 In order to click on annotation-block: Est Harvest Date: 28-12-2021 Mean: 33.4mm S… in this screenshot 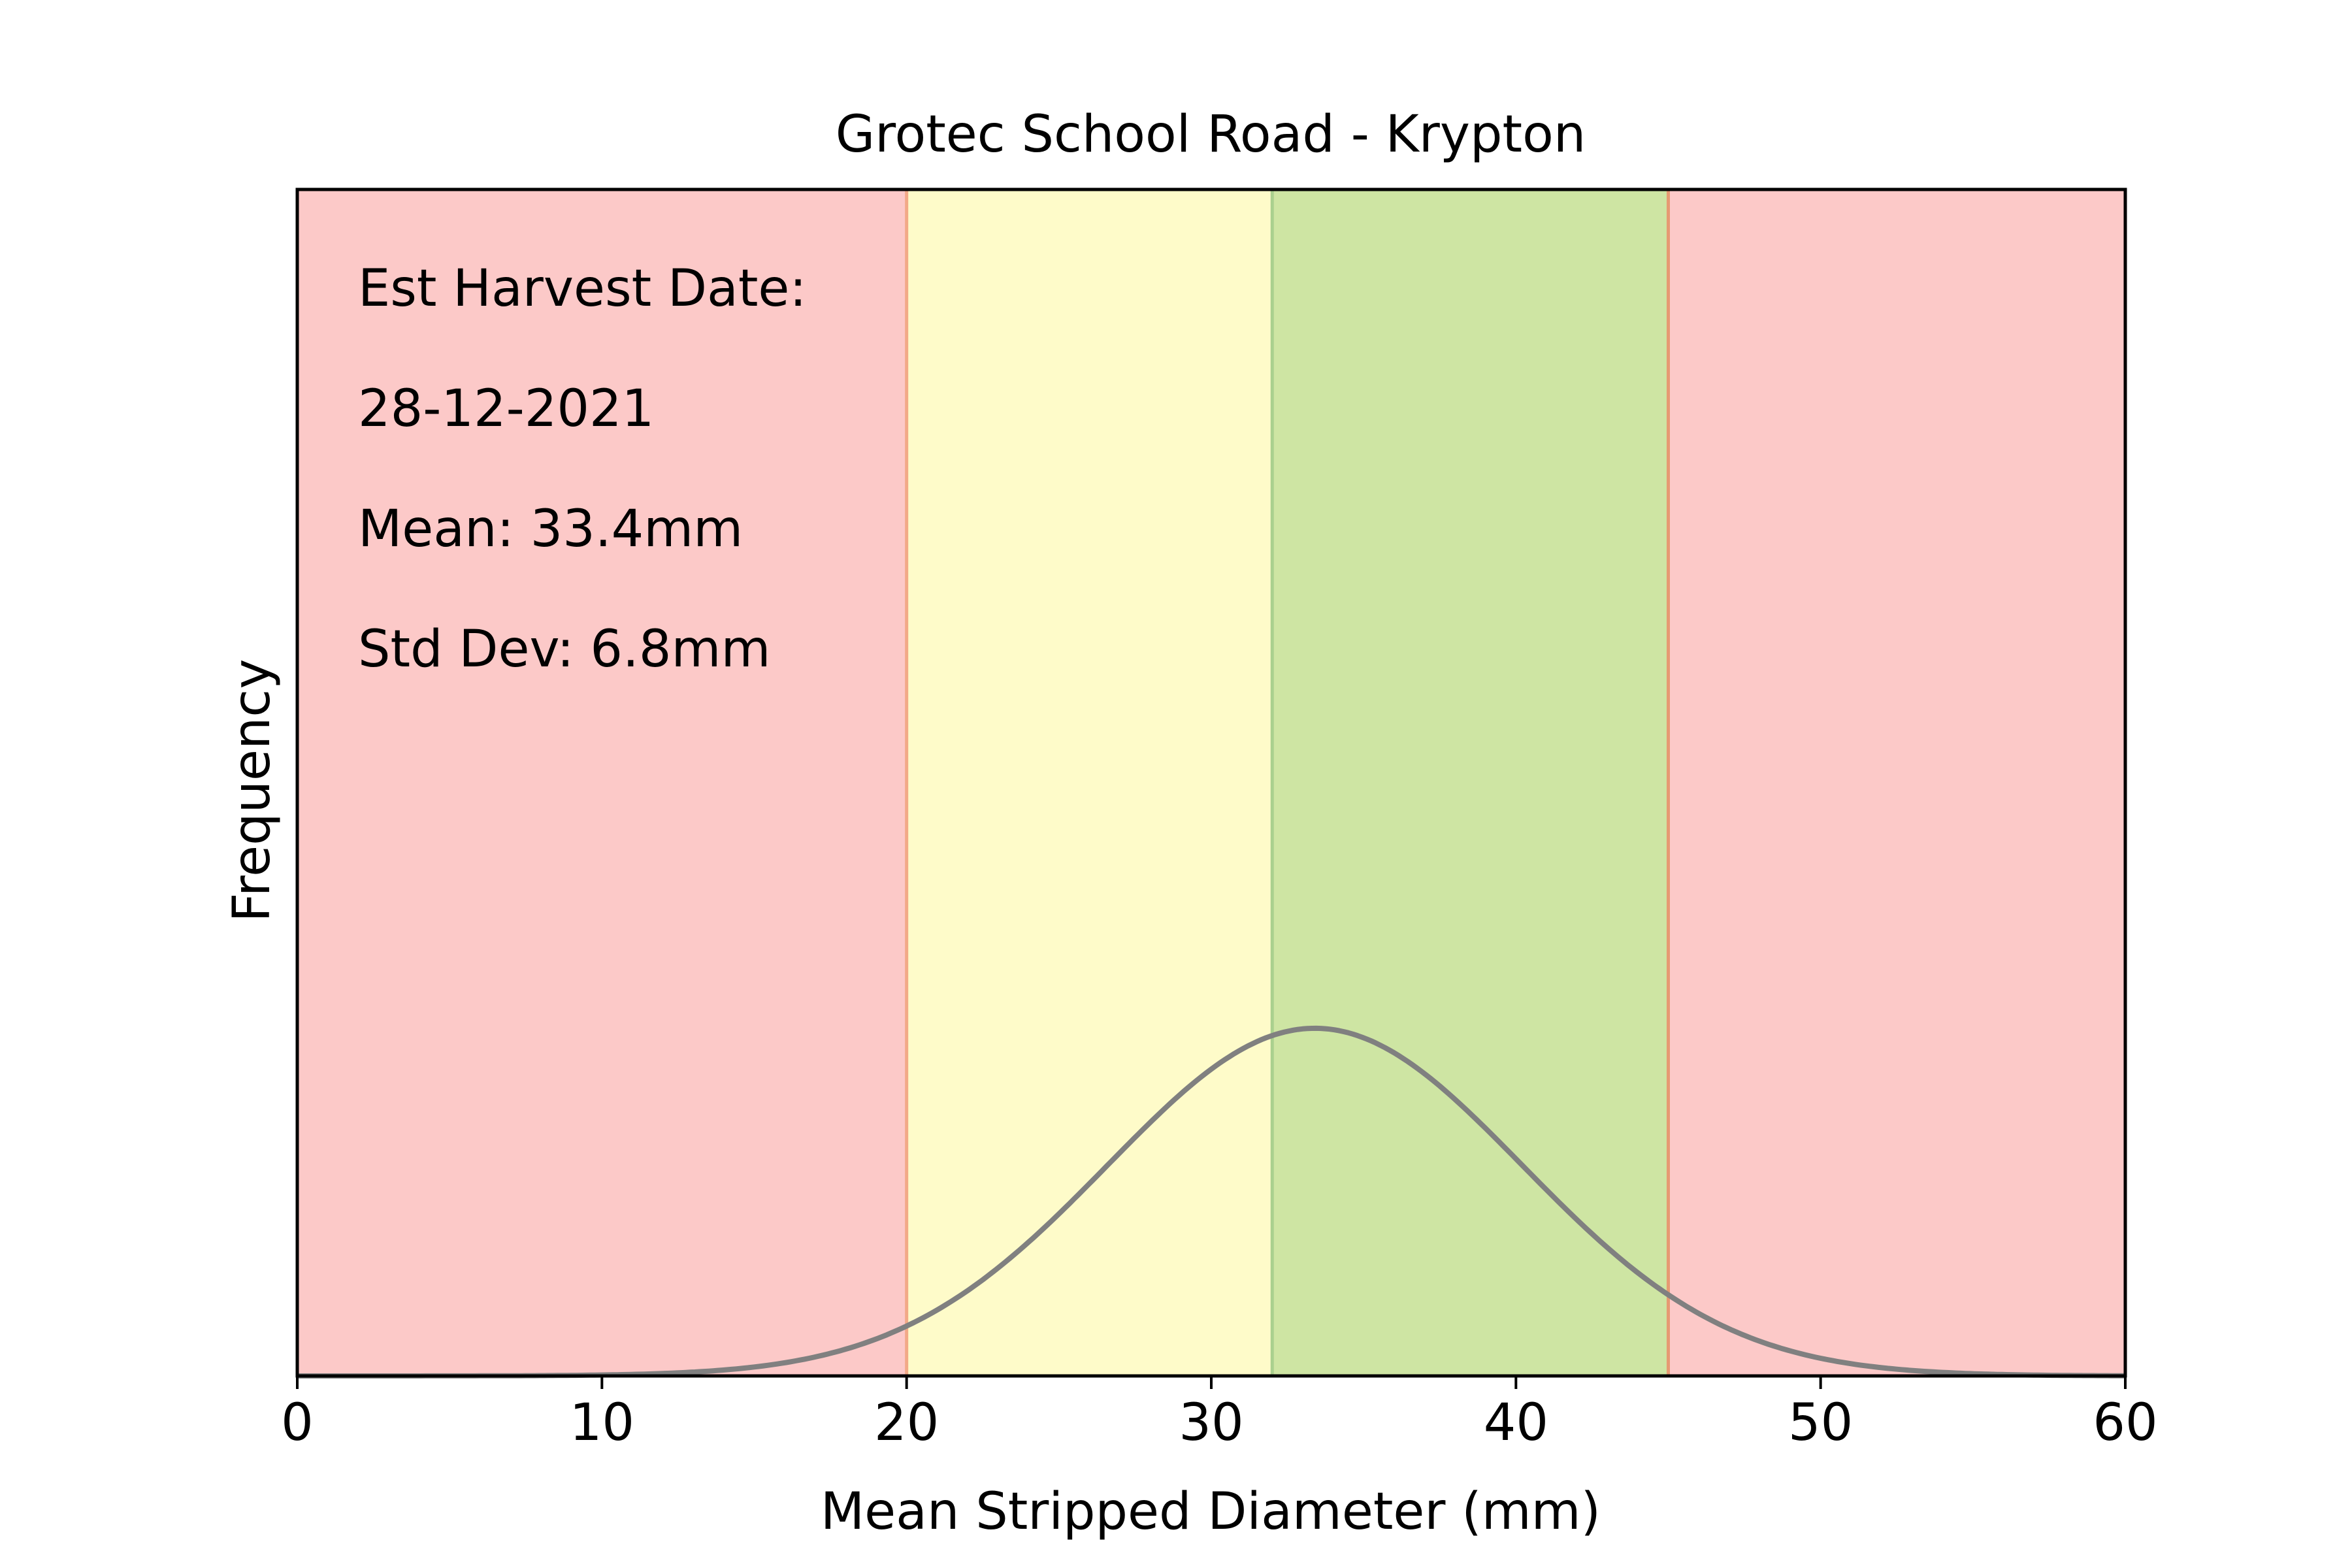, I will do `click(582, 469)`.